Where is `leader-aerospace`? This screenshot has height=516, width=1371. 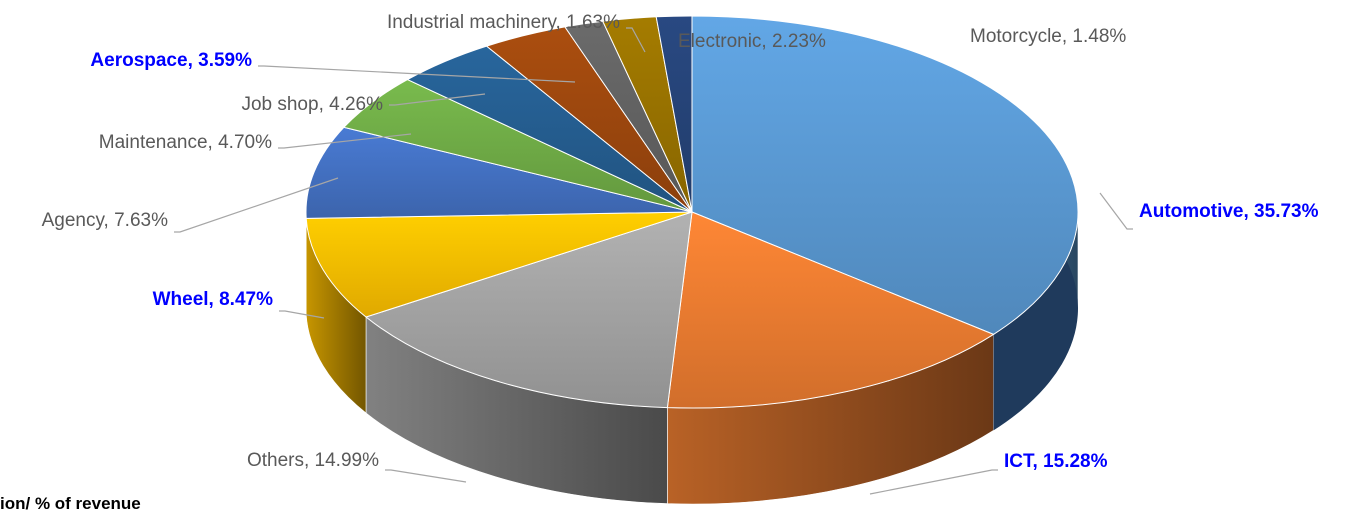
leader-aerospace is located at coordinates (417, 74).